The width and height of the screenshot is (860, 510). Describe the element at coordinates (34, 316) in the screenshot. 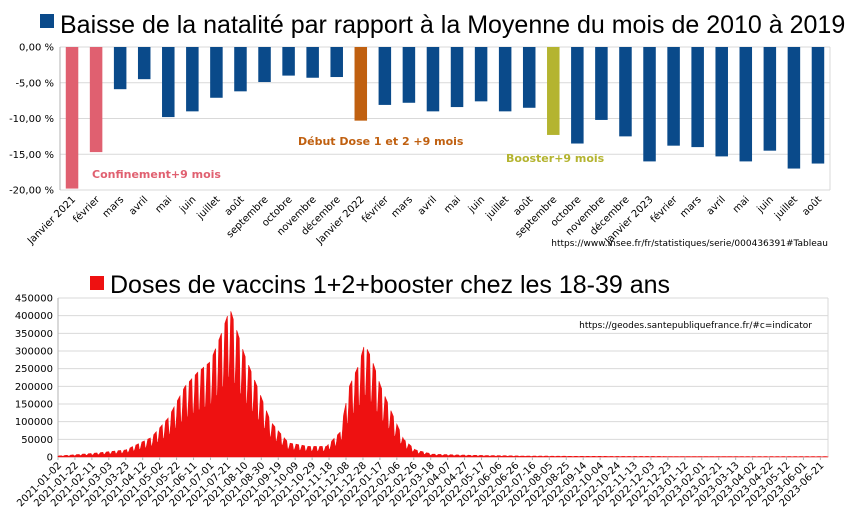

I see `vaccine-y-tick-label: 400000` at that location.